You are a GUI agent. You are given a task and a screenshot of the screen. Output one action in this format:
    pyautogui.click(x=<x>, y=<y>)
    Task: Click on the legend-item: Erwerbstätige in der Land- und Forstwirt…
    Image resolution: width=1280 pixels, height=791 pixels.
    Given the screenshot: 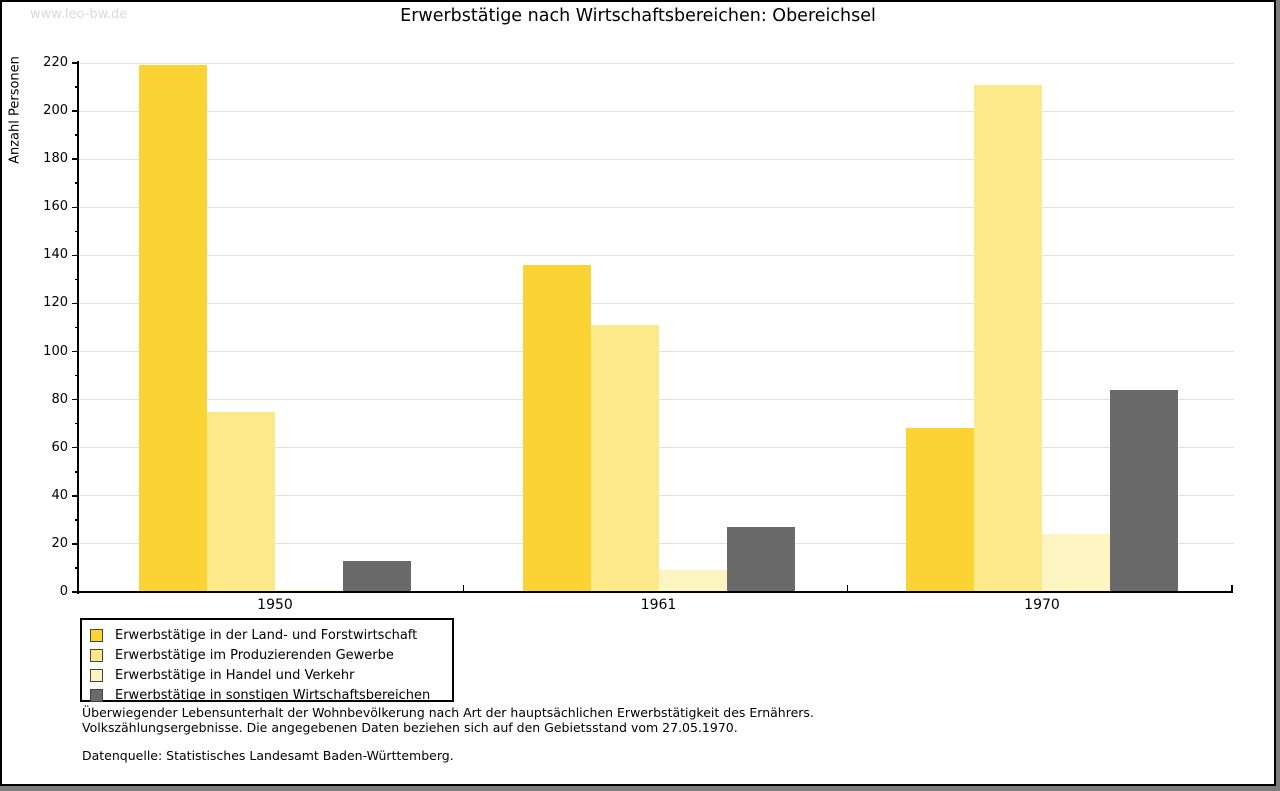 What is the action you would take?
    pyautogui.click(x=271, y=635)
    